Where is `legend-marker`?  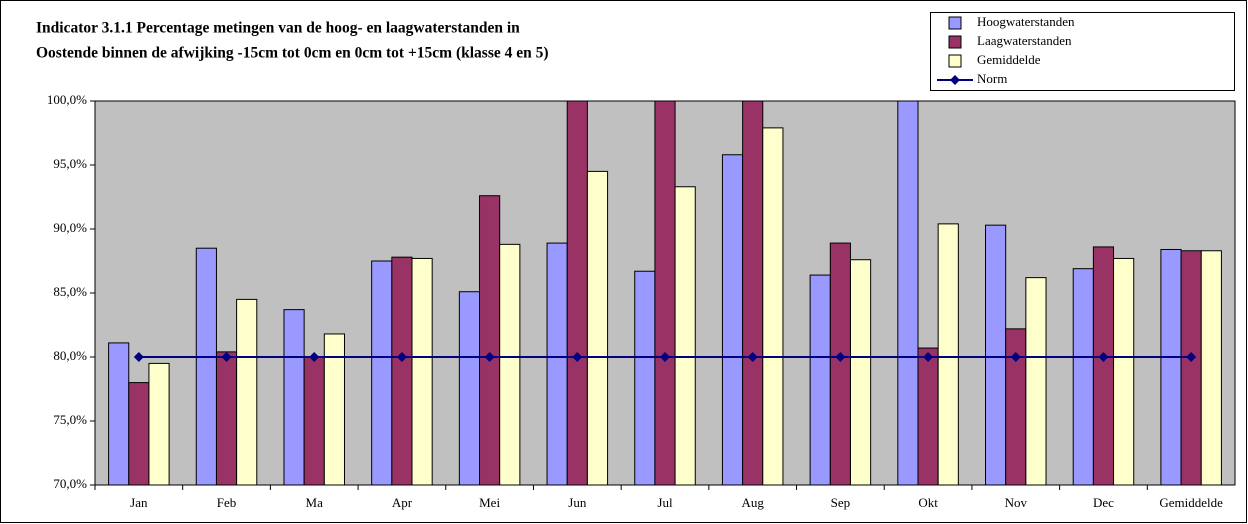 legend-marker is located at coordinates (955, 80).